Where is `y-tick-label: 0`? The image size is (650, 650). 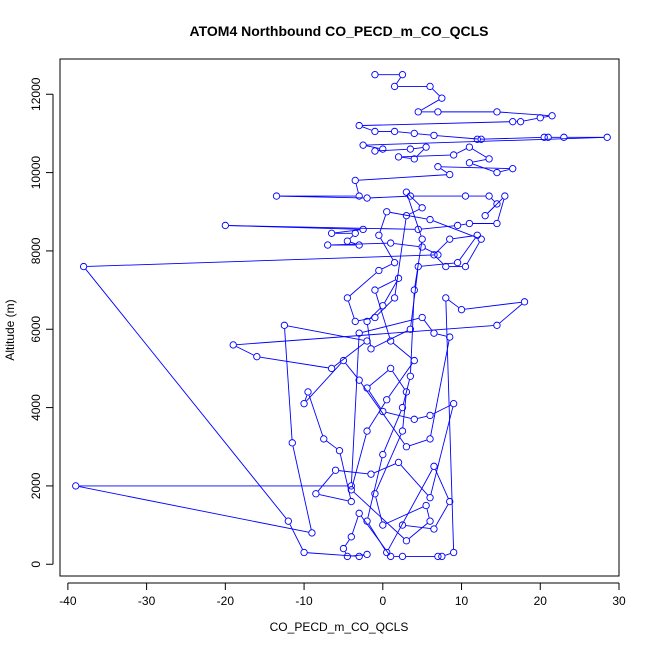 y-tick-label: 0 is located at coordinates (36, 564).